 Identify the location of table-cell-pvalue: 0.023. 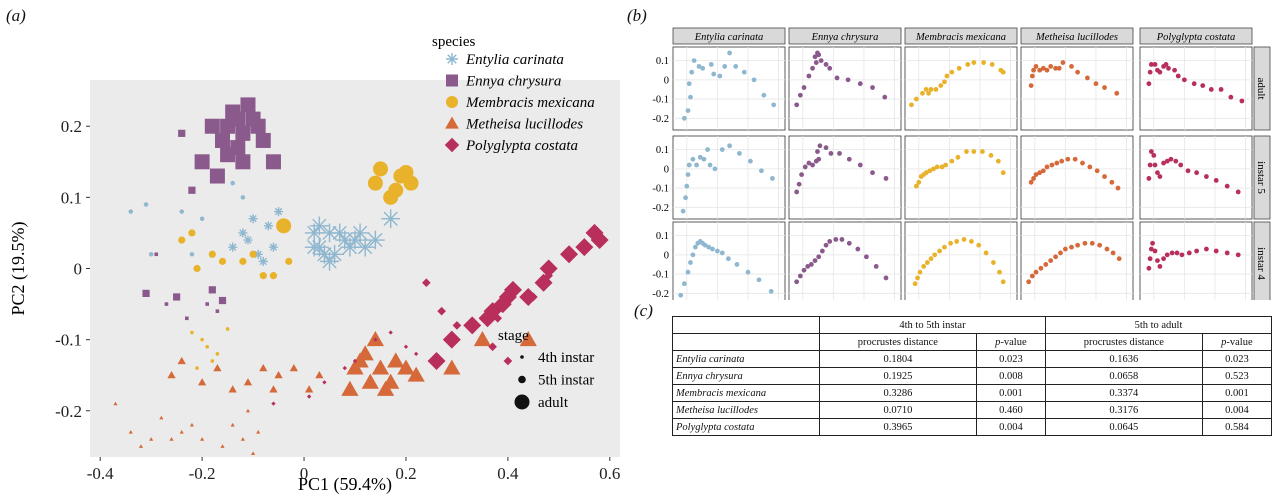
(1237, 359).